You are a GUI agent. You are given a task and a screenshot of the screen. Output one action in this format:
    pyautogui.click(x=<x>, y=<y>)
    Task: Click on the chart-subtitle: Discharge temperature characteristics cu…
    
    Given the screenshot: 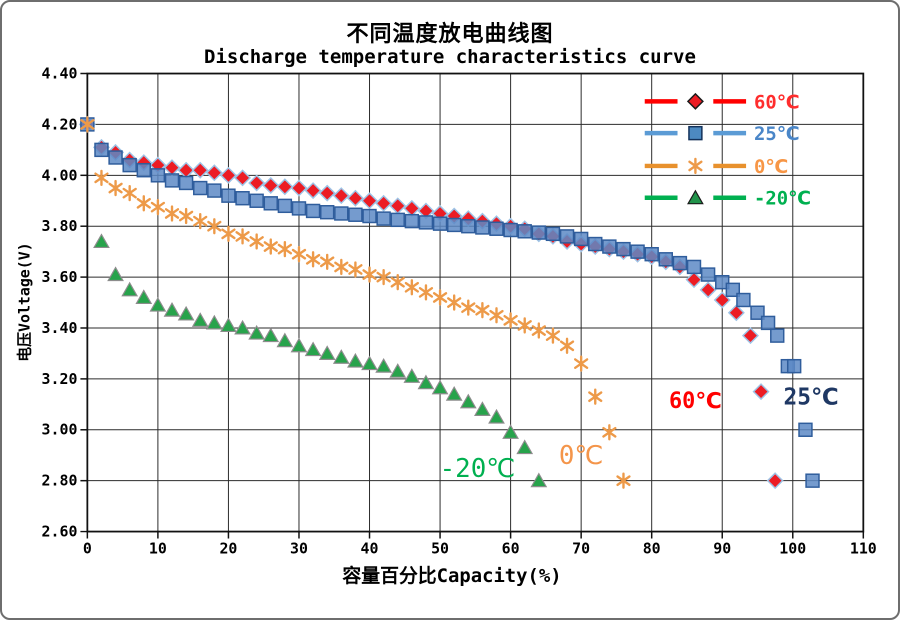 What is the action you would take?
    pyautogui.click(x=450, y=57)
    